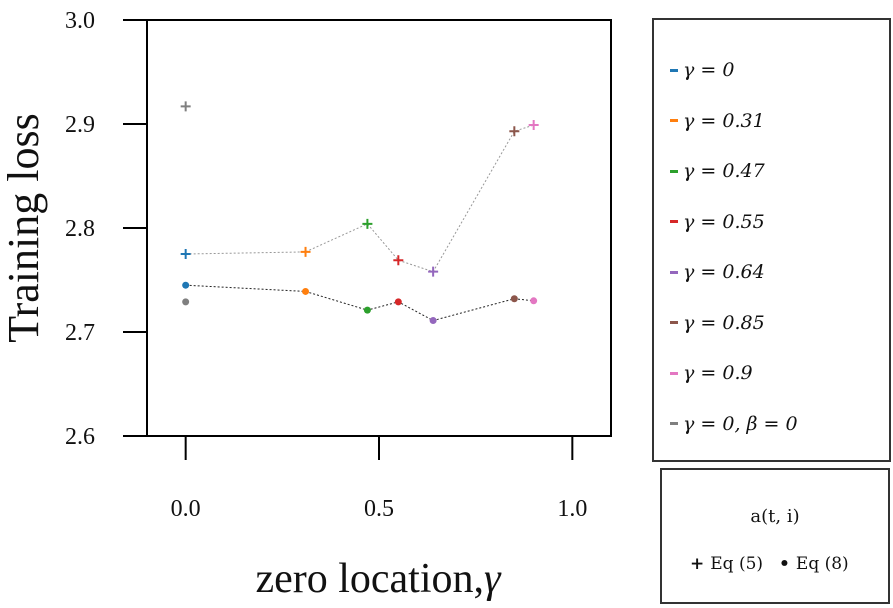 The width and height of the screenshot is (893, 608). What do you see at coordinates (80, 229) in the screenshot?
I see `y-tick-label: 2.8` at bounding box center [80, 229].